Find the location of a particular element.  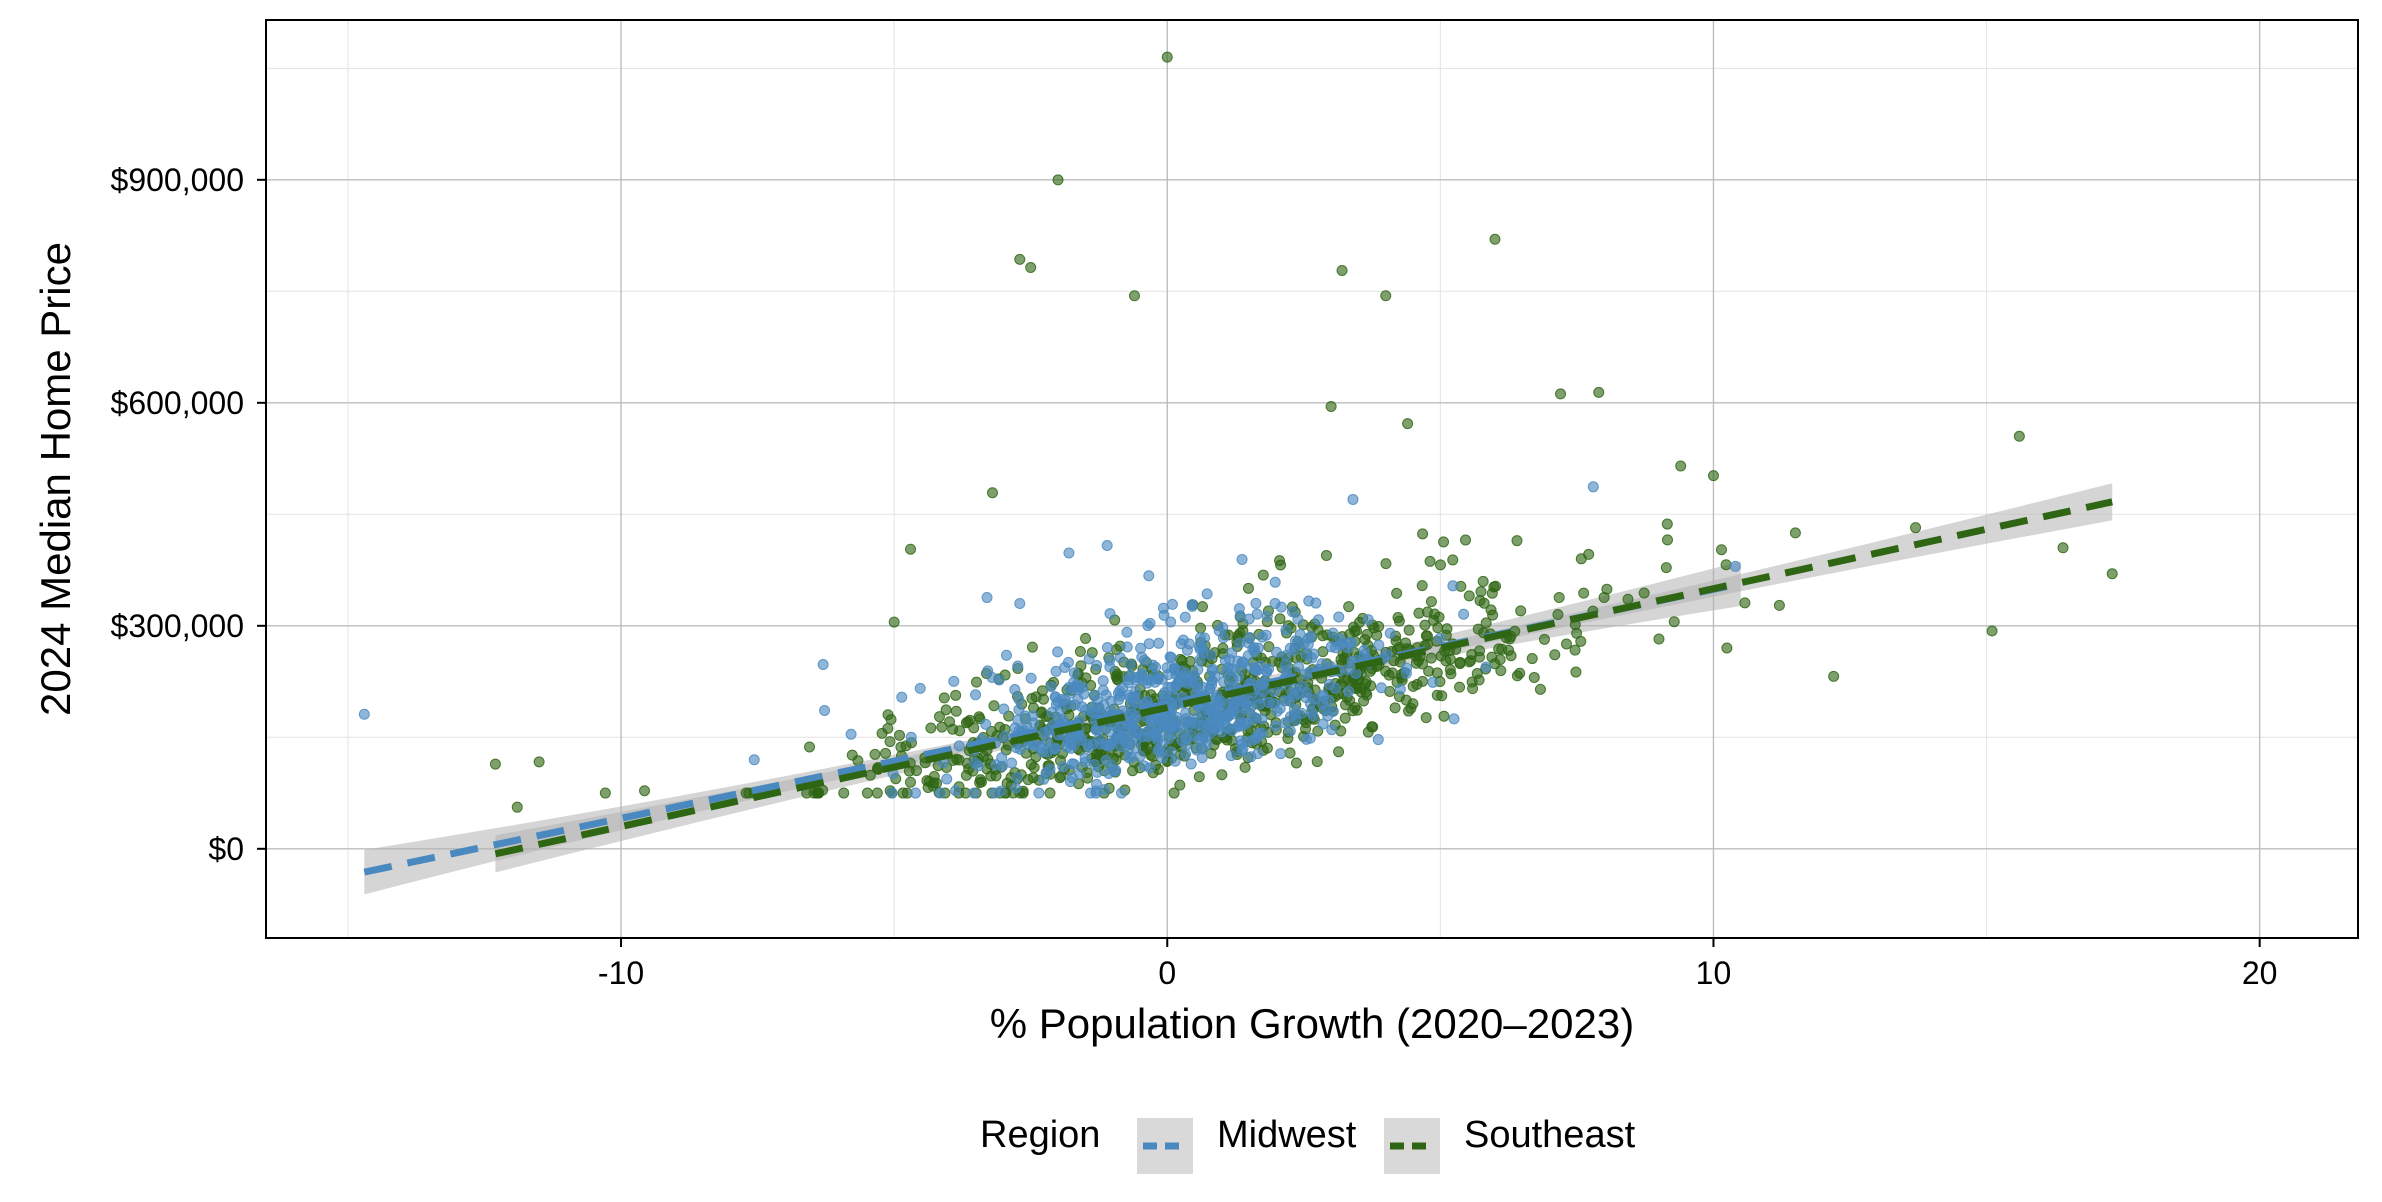

x-tick-label: 20 is located at coordinates (2260, 973).